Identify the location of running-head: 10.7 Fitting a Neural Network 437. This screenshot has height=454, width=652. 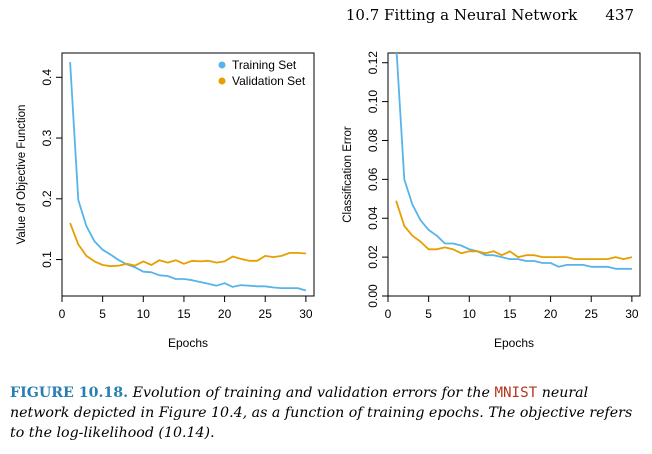
(490, 15).